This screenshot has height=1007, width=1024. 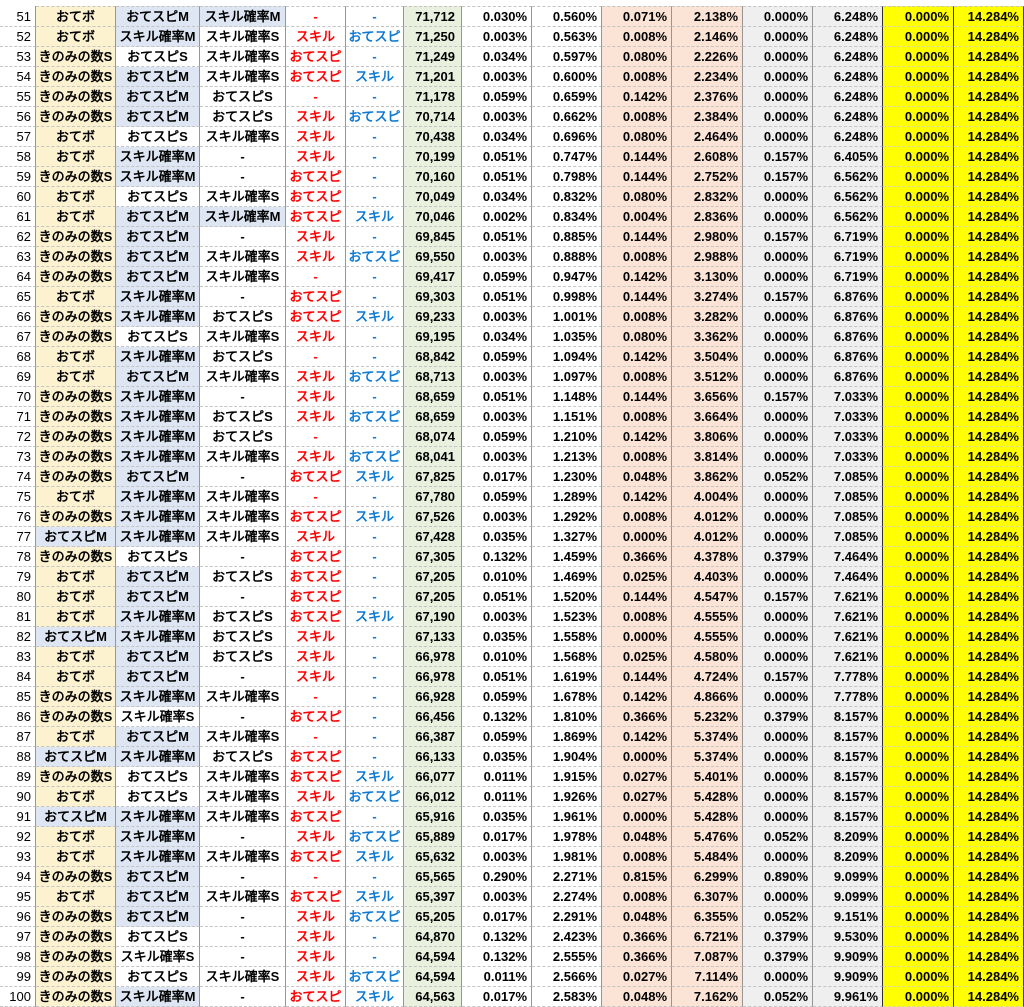 I want to click on percent-cell-2: 1.568%, so click(x=567, y=657).